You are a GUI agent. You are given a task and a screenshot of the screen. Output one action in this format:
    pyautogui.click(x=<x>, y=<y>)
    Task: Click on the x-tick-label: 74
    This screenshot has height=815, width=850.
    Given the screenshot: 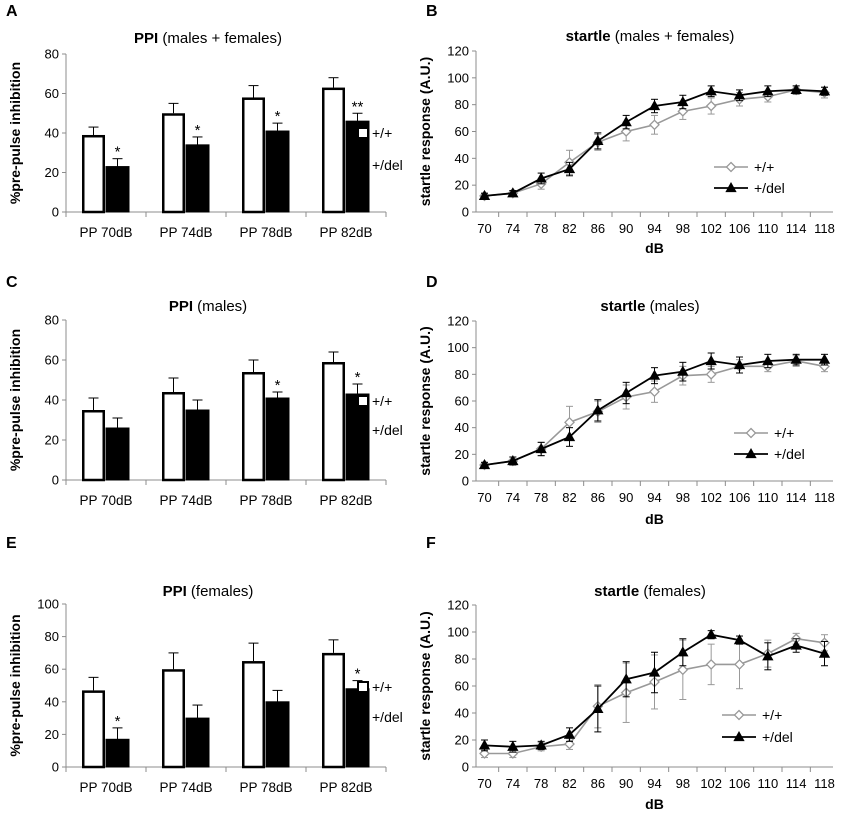 What is the action you would take?
    pyautogui.click(x=513, y=497)
    